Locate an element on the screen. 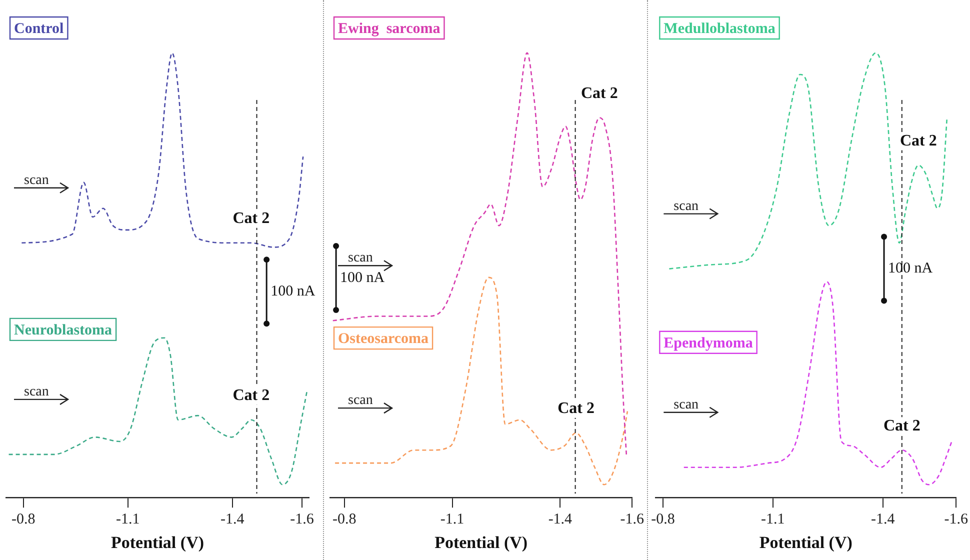  text: Medulloblastoma is located at coordinates (720, 28).